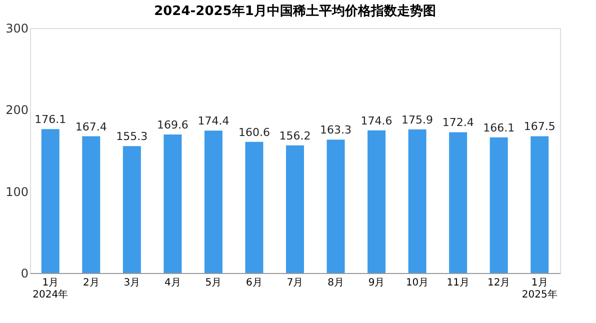  I want to click on x-tick-label: 2月, so click(91, 283).